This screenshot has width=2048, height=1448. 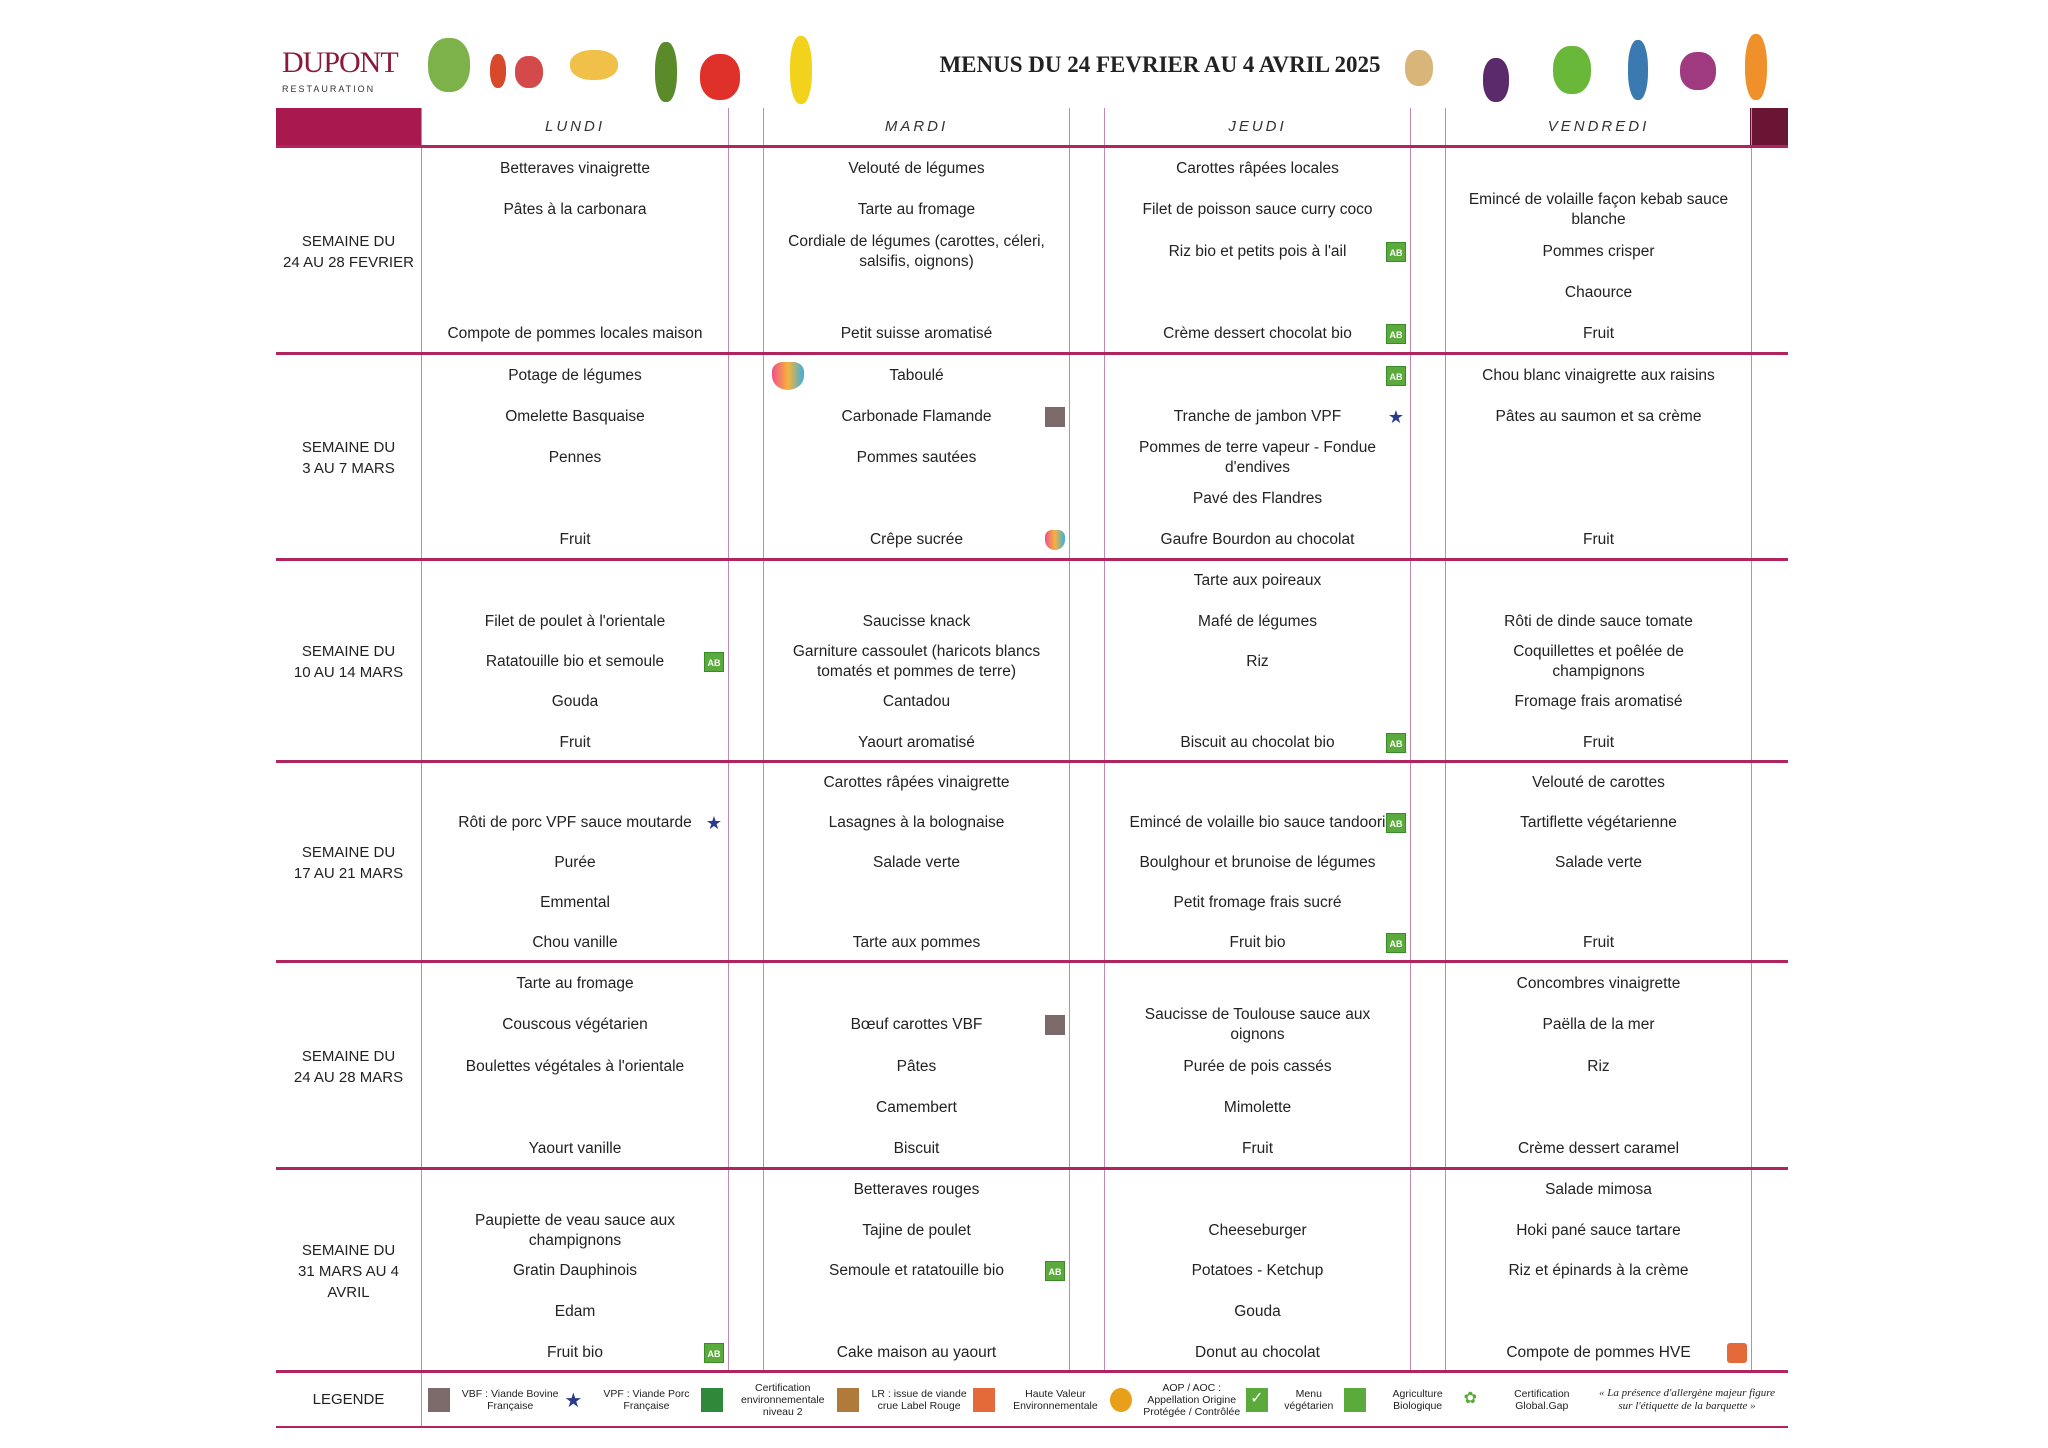 What do you see at coordinates (916, 822) in the screenshot?
I see `menu-item-text: Lasagnes à la bolognaise` at bounding box center [916, 822].